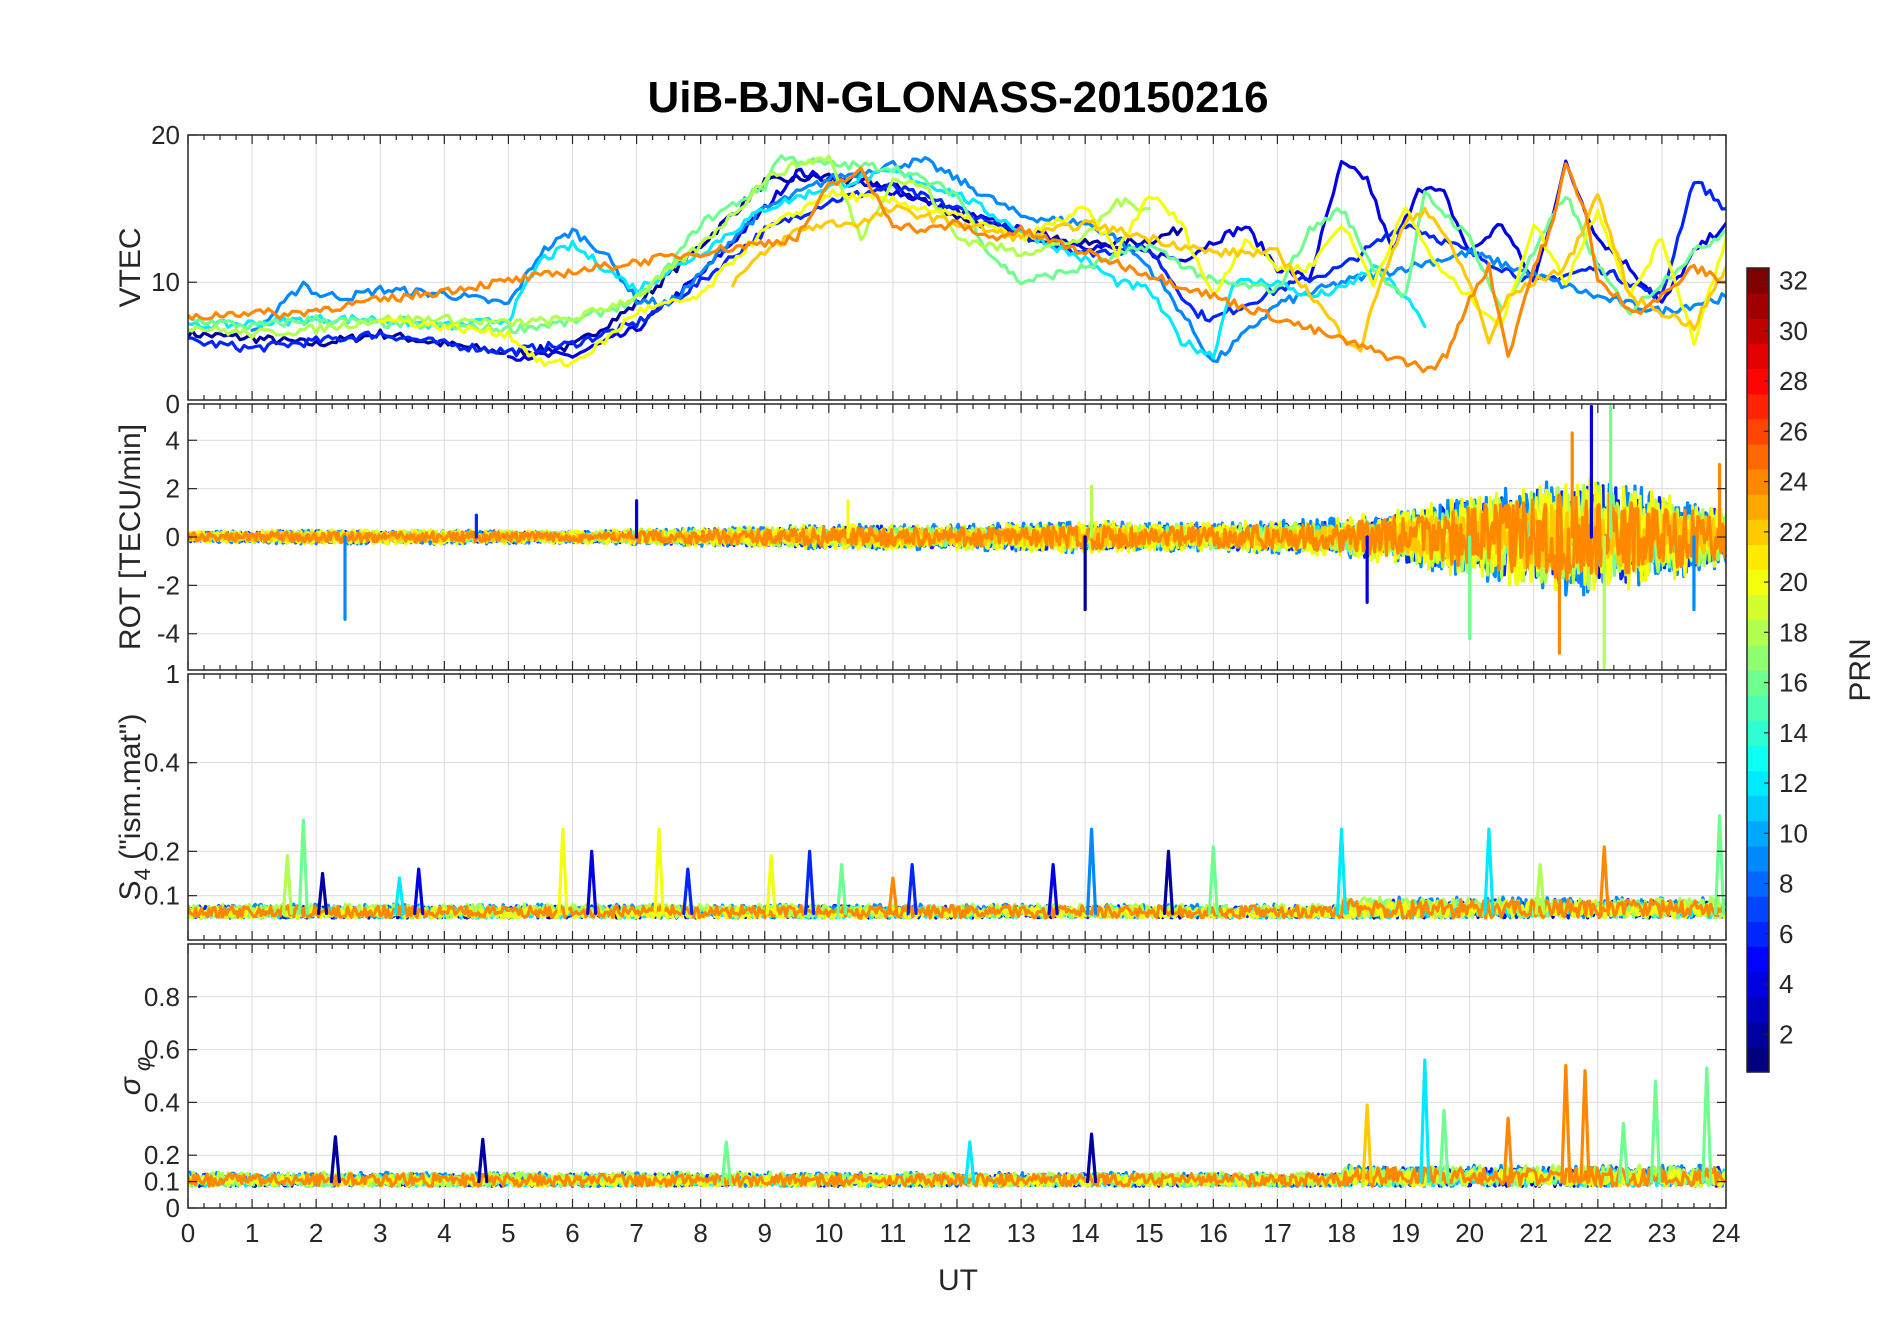 This screenshot has height=1330, width=1902. What do you see at coordinates (1793, 733) in the screenshot?
I see `colorbar-tick-label: 14` at bounding box center [1793, 733].